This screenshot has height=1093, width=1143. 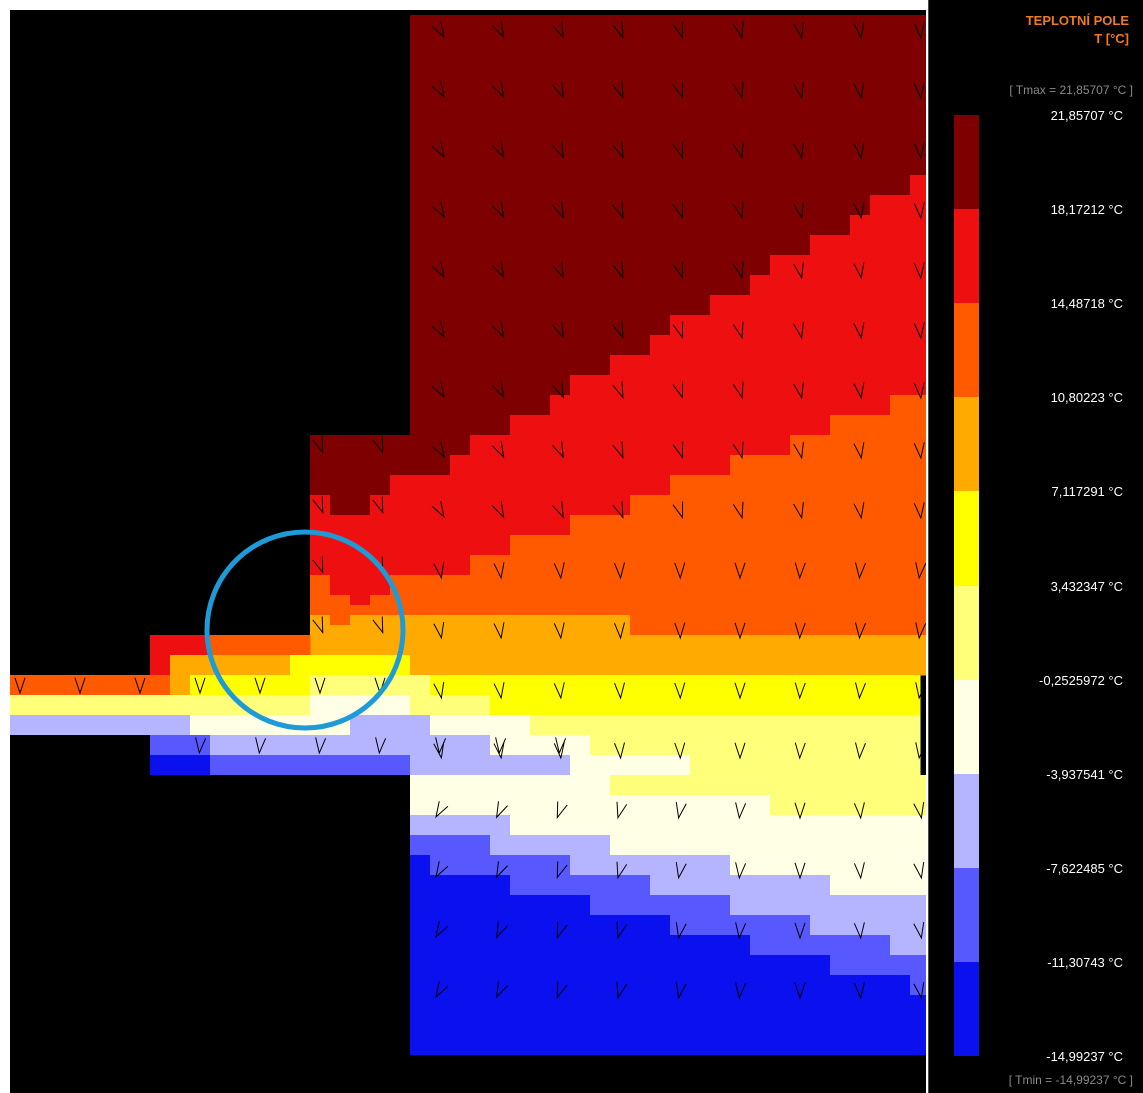 I want to click on legend-unit: T [°C], so click(x=1111, y=38).